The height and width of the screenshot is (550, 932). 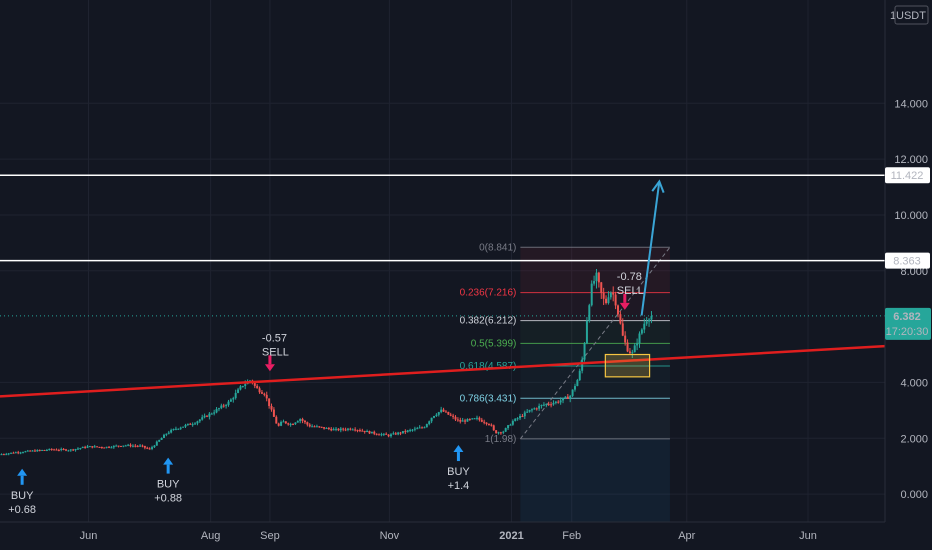 What do you see at coordinates (22, 480) in the screenshot?
I see `buy-arrow-stem` at bounding box center [22, 480].